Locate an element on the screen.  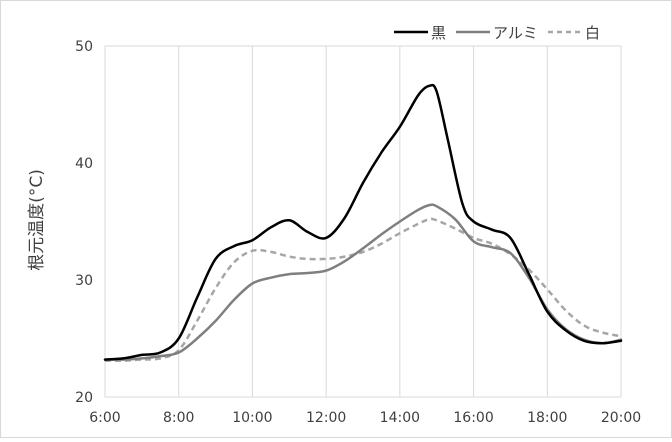
x-tick-label: 10:00 is located at coordinates (252, 418).